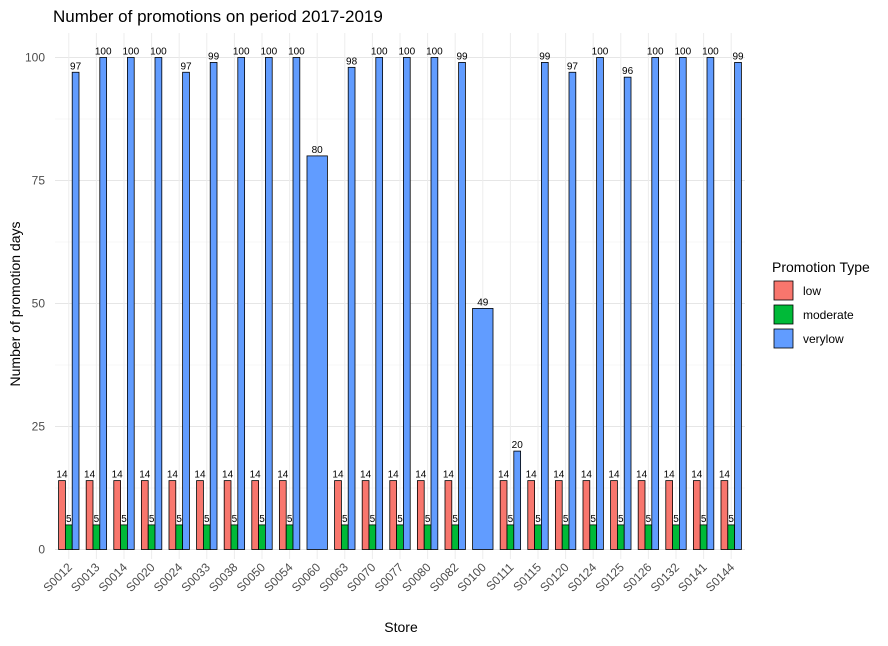 Image resolution: width=888 pixels, height=646 pixels. I want to click on x-tick-label: S0014, so click(113, 577).